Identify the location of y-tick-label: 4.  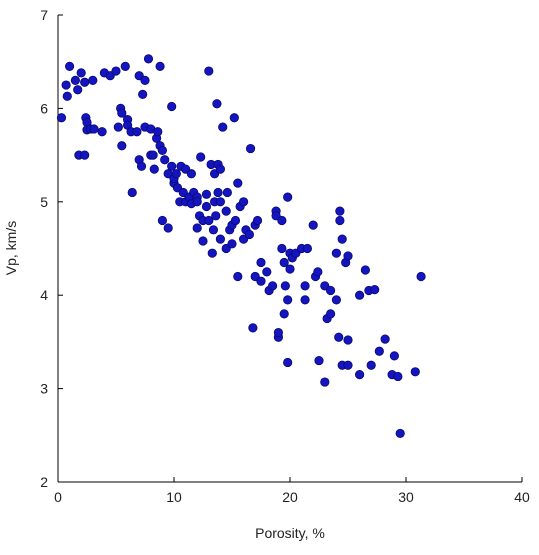
(44, 295).